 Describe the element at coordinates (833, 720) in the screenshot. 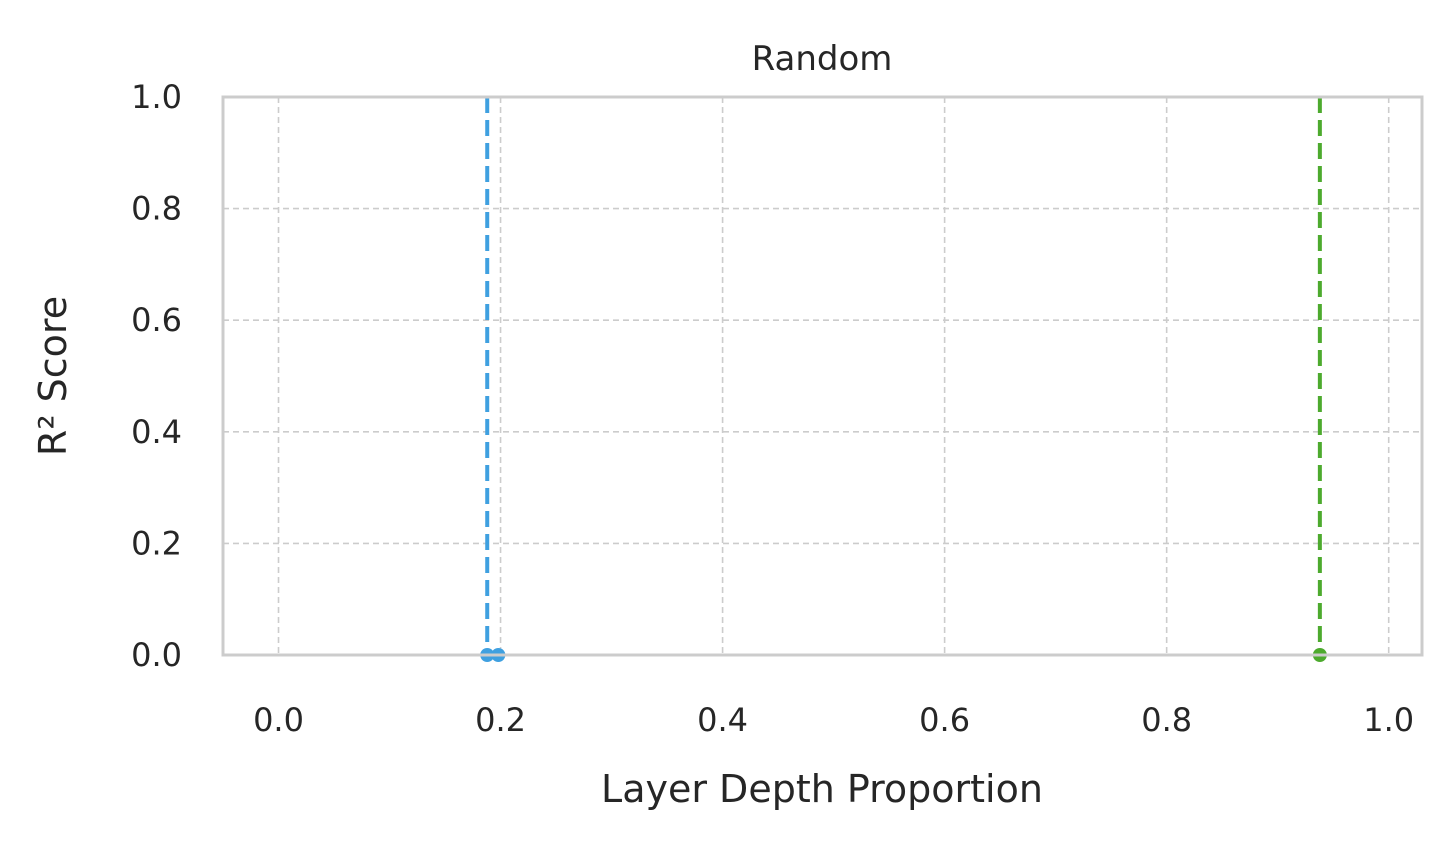

I see `x-axis-ticks: 0.0 0.2 0.4 0.6 0.8 1.0` at that location.